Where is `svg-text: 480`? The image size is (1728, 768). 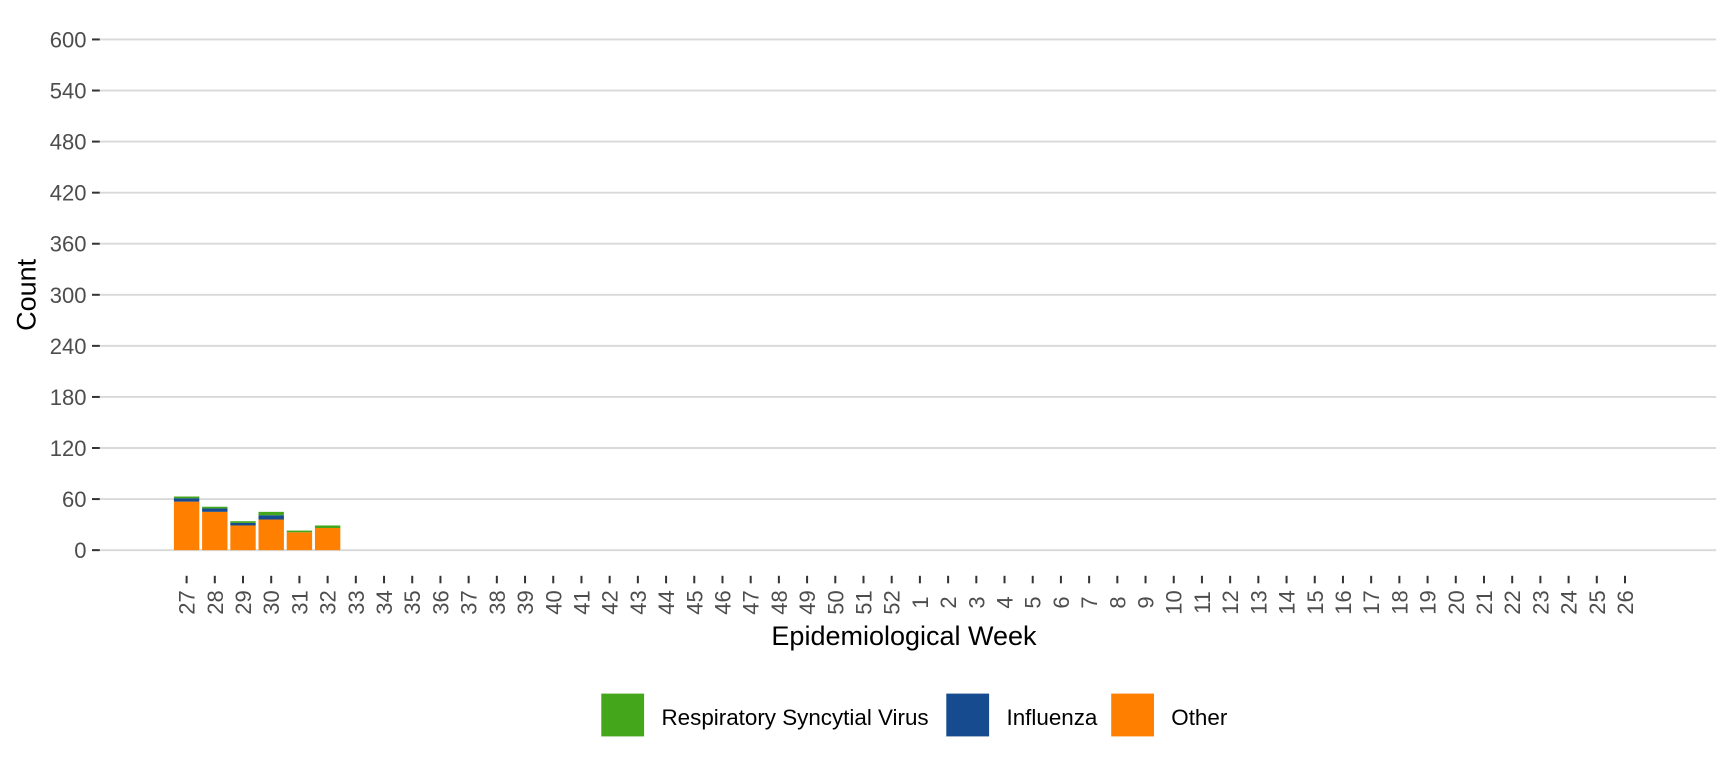 svg-text: 480 is located at coordinates (68, 142).